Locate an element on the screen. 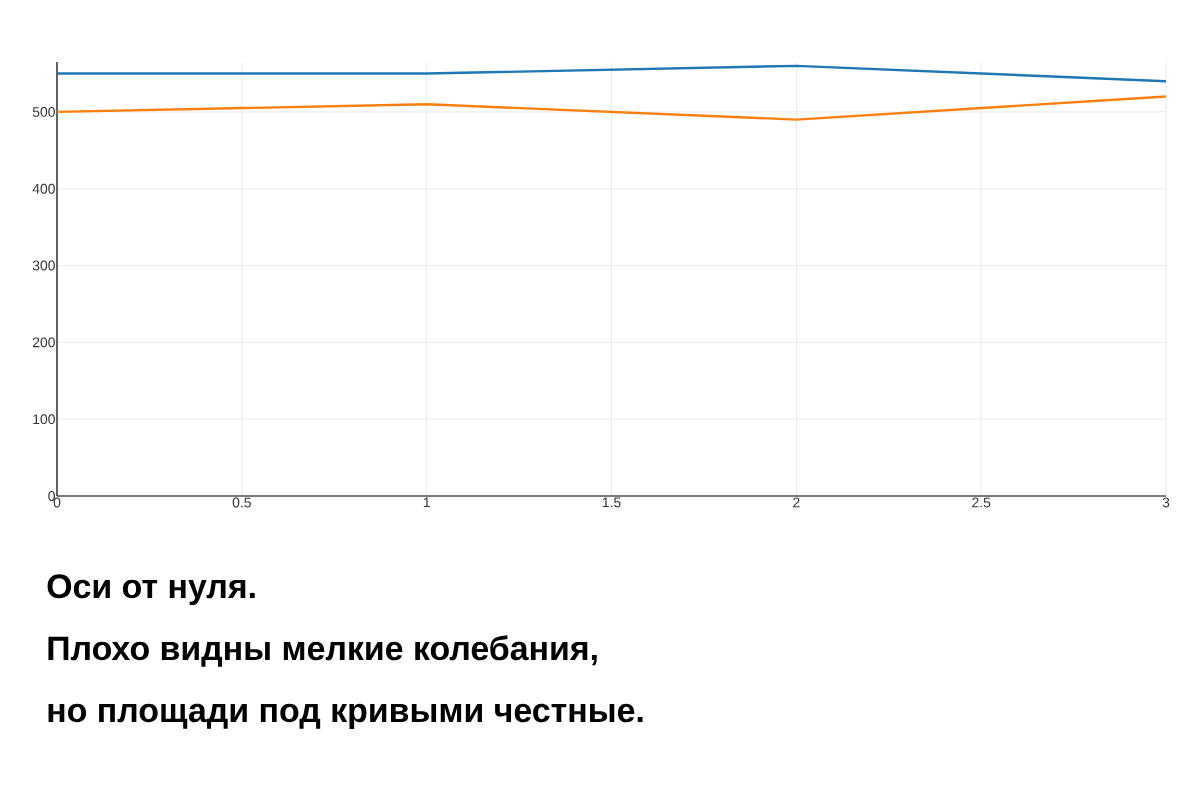 This screenshot has height=796, width=1200. text: Плохо видны мелкие колебания, is located at coordinates (322, 651).